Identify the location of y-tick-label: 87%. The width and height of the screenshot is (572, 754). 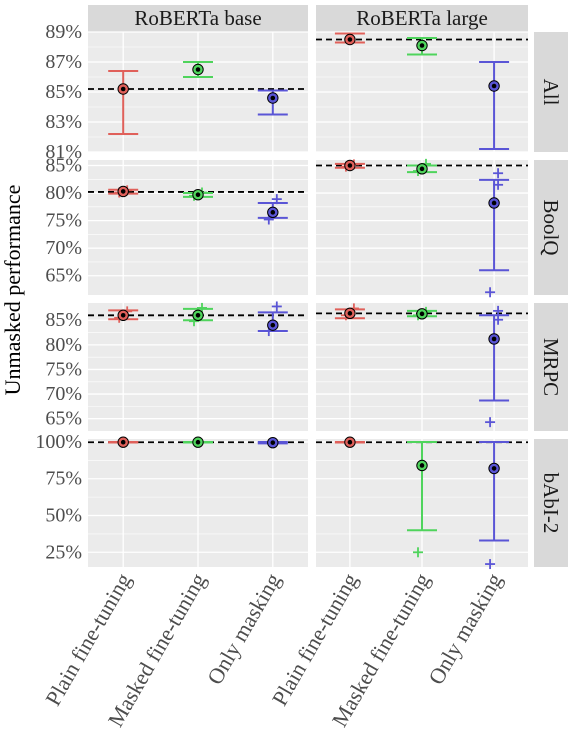
(63, 62).